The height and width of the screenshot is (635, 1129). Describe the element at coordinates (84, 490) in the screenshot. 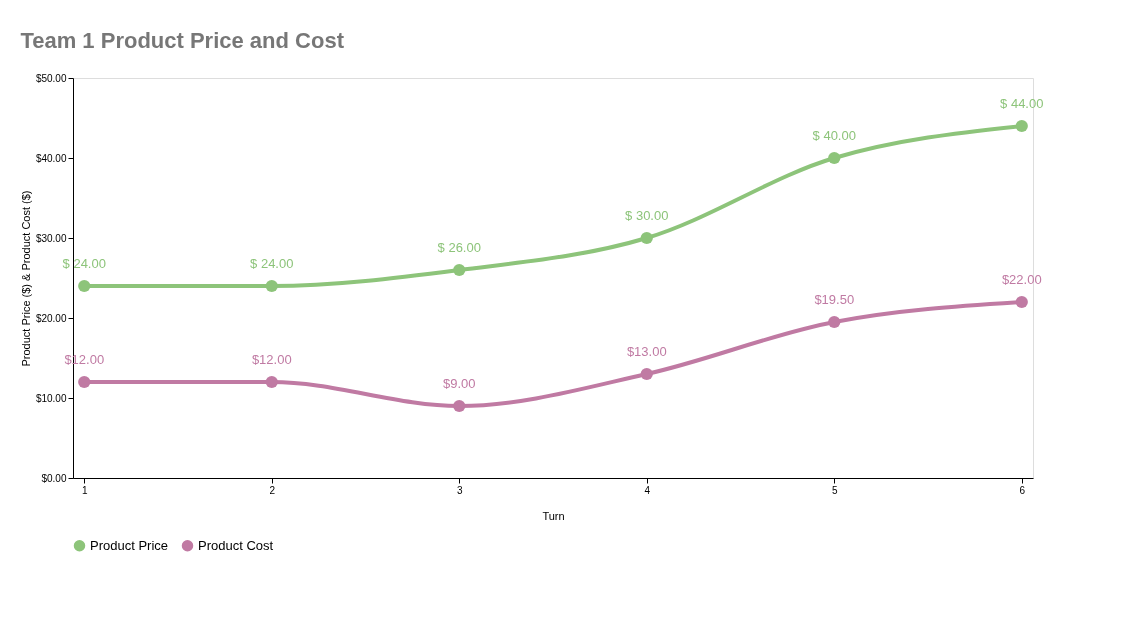

I see `x-tick-label: 1` at that location.